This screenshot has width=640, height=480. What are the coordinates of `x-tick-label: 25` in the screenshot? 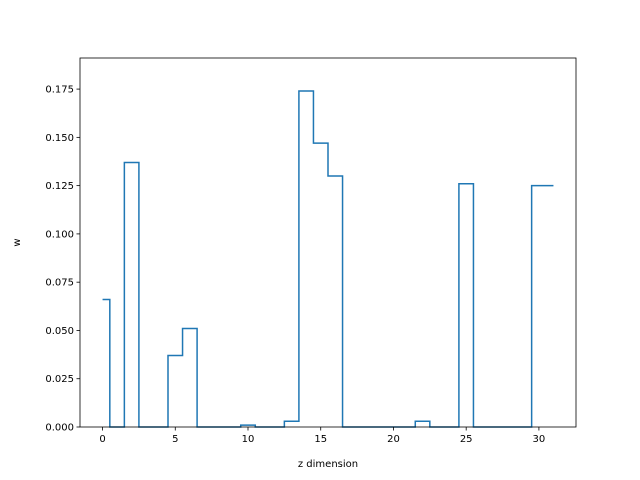 It's located at (466, 439).